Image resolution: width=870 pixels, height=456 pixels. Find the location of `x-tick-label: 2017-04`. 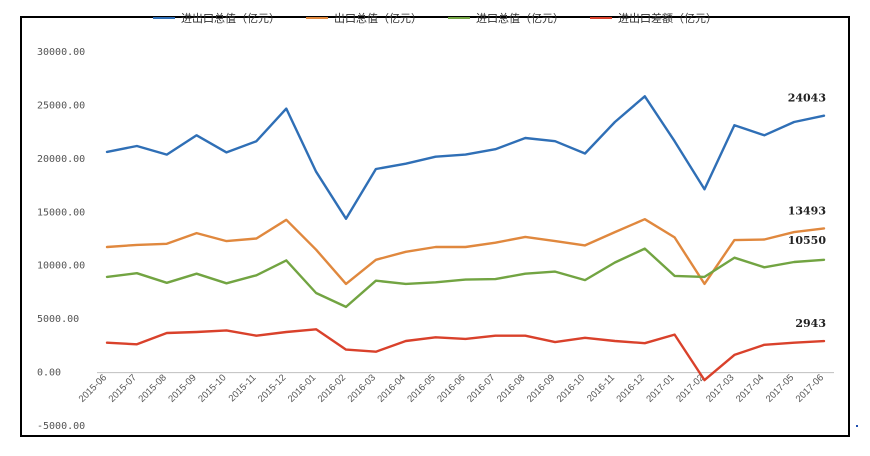

x-tick-label: 2017-04 is located at coordinates (750, 388).